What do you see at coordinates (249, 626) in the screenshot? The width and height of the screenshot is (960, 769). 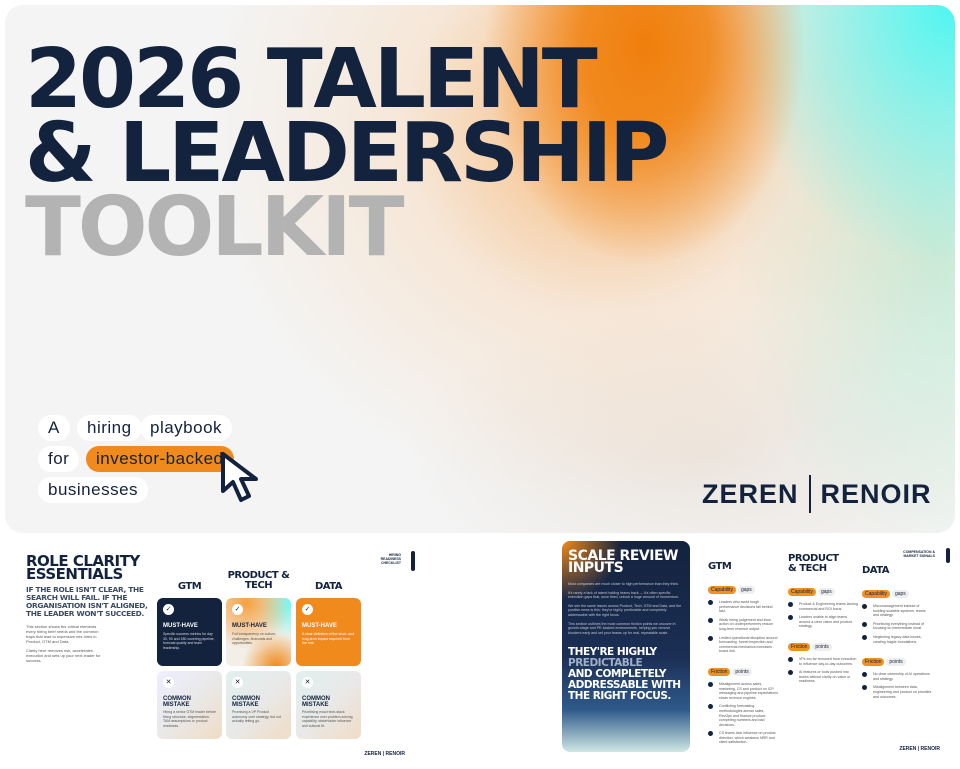 I see `card-title: MUST-HAVE` at bounding box center [249, 626].